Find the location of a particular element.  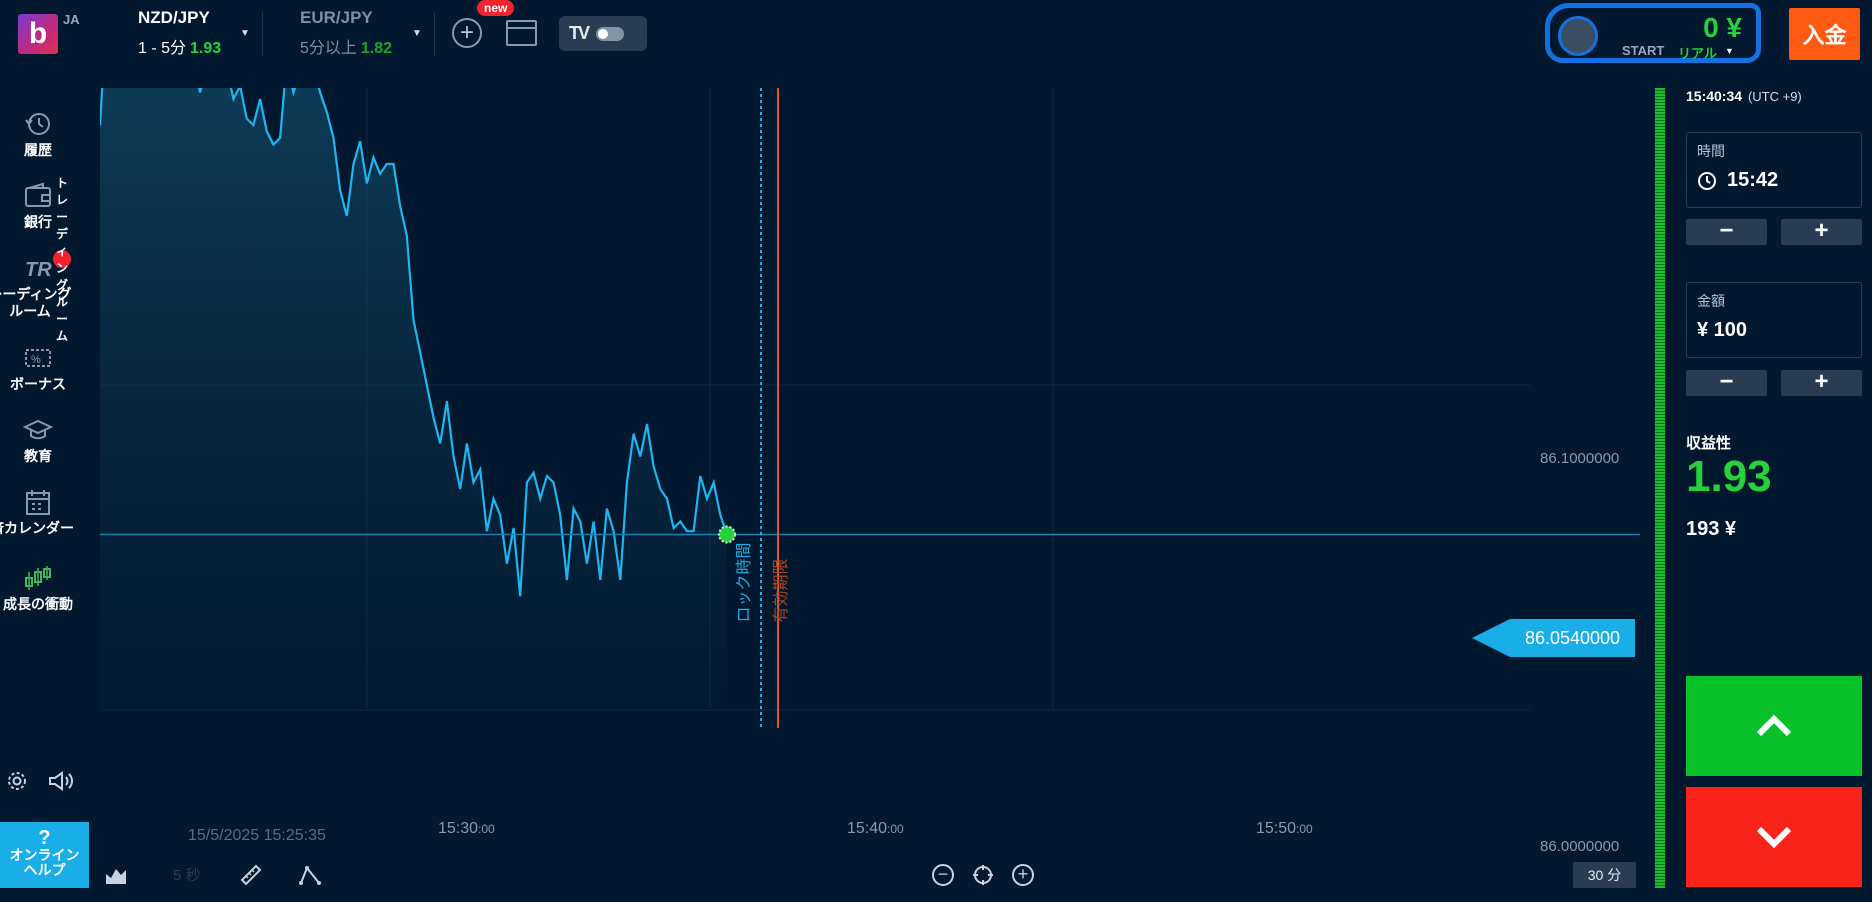

profit-amount: 193 ¥ is located at coordinates (1711, 529).